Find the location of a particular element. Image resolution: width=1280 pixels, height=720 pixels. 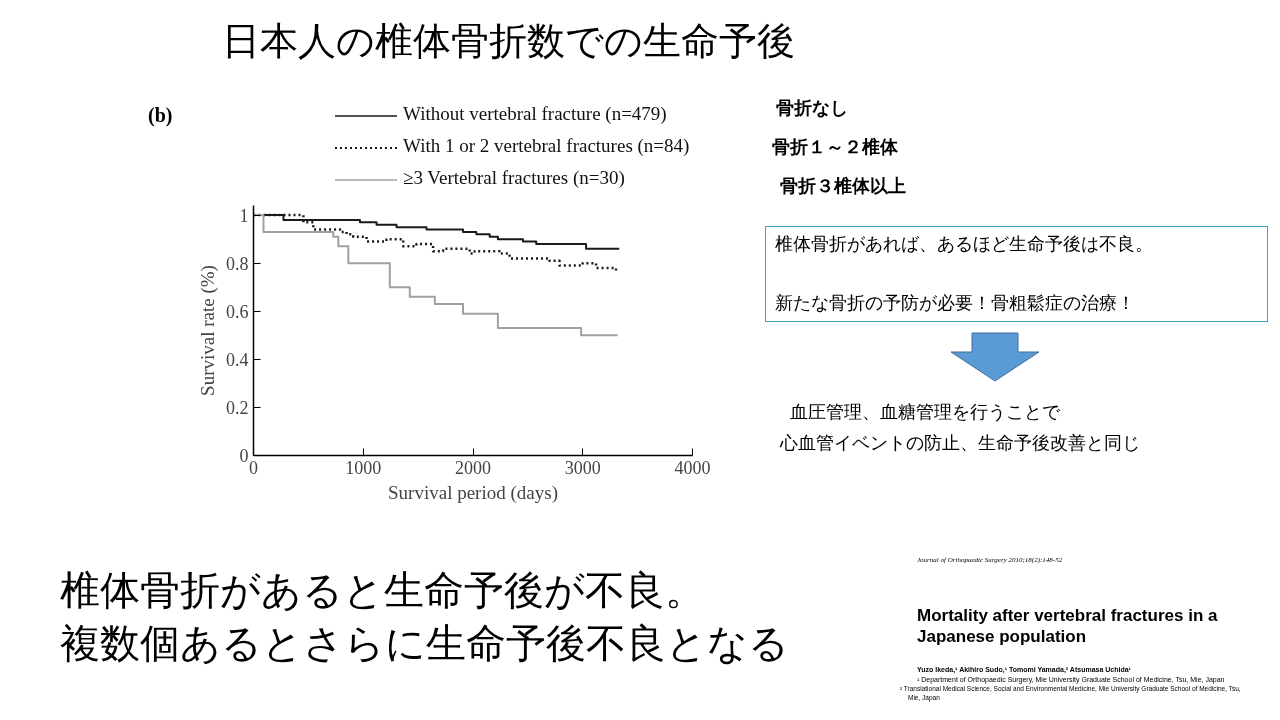

x-tick-label: 2000 is located at coordinates (473, 467).